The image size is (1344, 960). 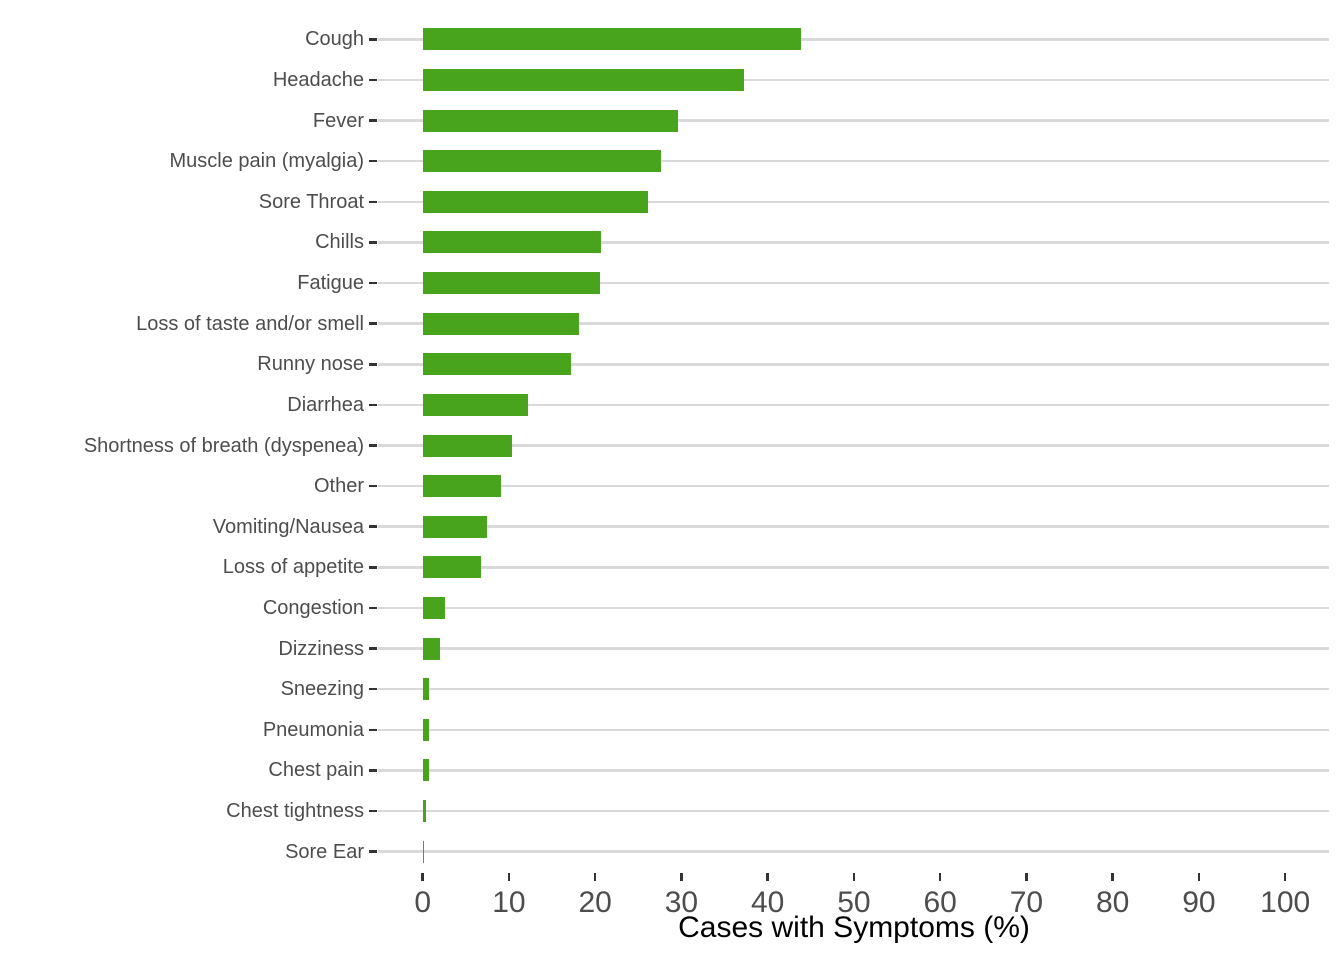 What do you see at coordinates (425, 729) in the screenshot?
I see `bar-pneumonia` at bounding box center [425, 729].